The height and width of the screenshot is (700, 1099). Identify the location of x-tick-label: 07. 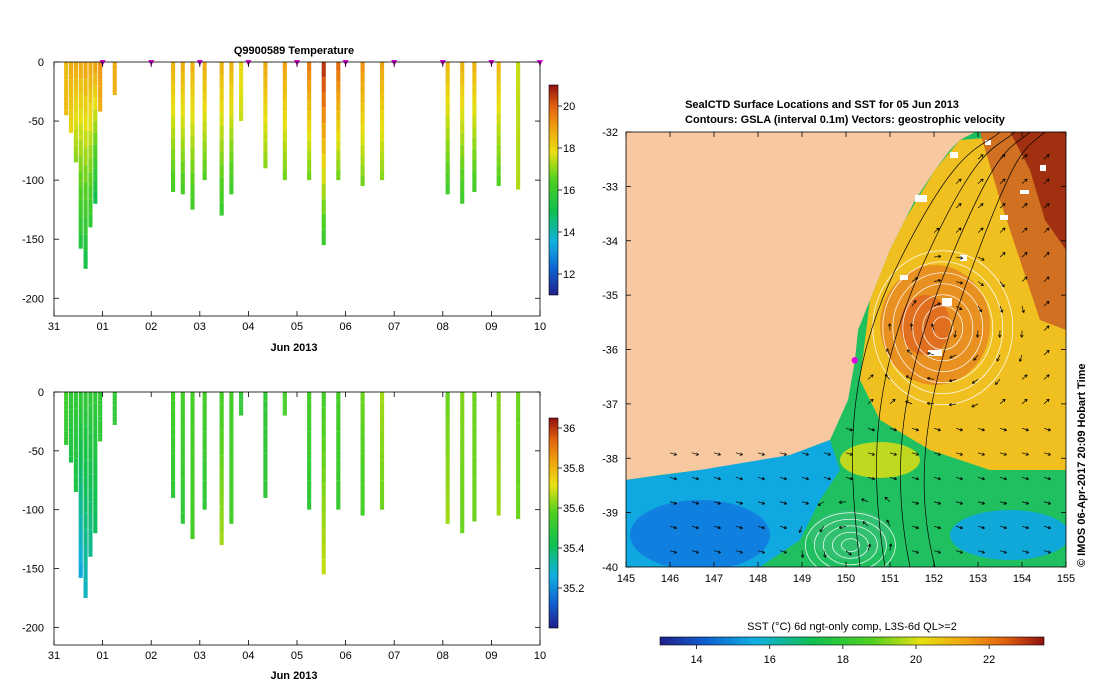
(394, 327).